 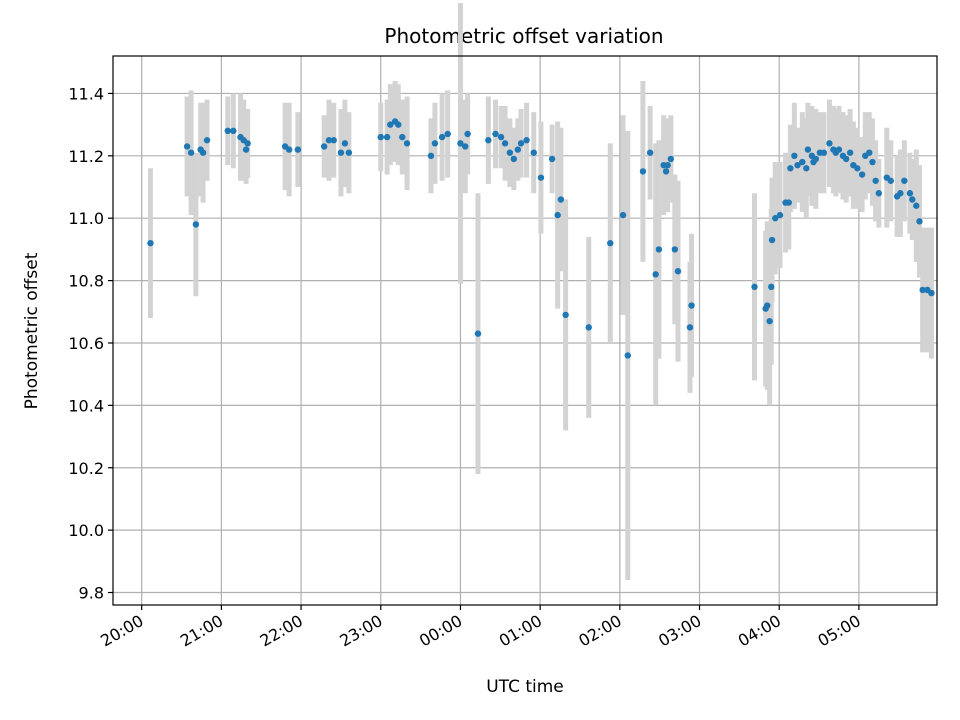 I want to click on y-axis-title: Photometric offset, so click(x=32, y=330).